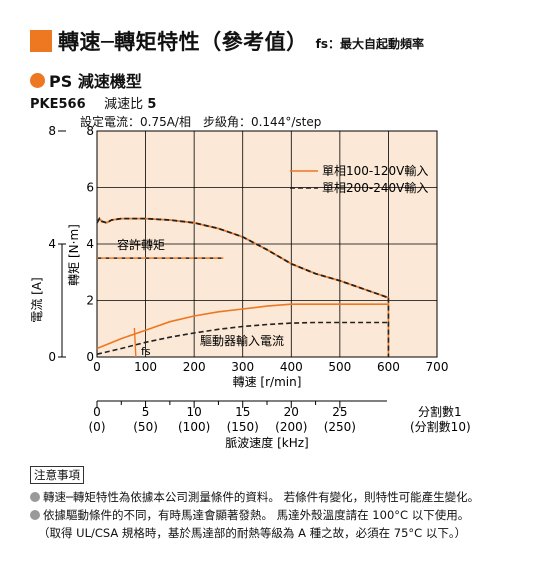  I want to click on pulse-div10-tick: (250), so click(340, 427).